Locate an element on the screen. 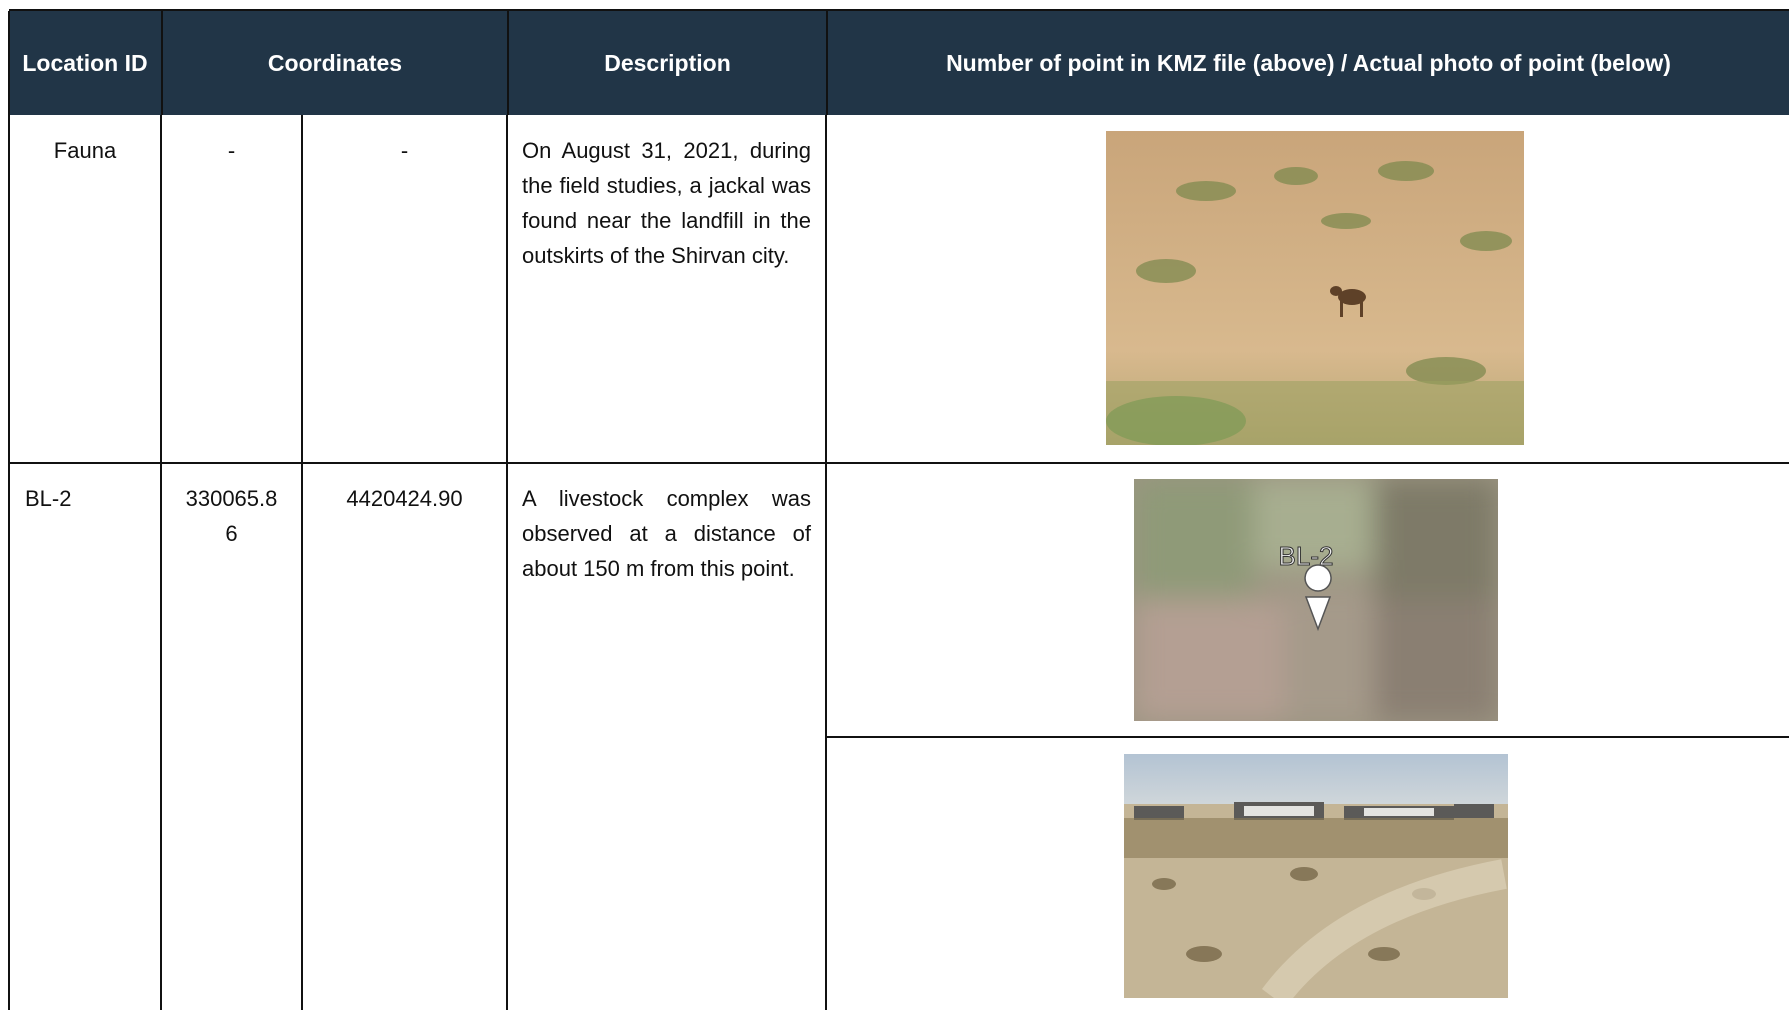 The height and width of the screenshot is (1010, 1789). header-cell: Description is located at coordinates (666, 63).